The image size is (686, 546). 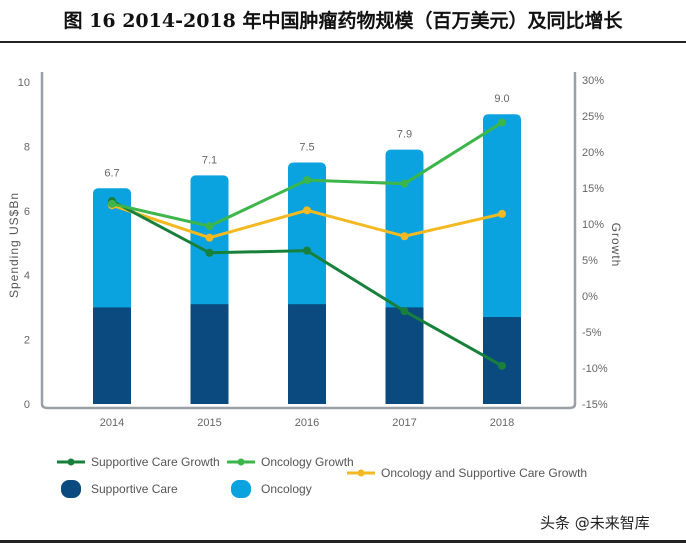 What do you see at coordinates (593, 189) in the screenshot?
I see `y2-tick-label: 15%` at bounding box center [593, 189].